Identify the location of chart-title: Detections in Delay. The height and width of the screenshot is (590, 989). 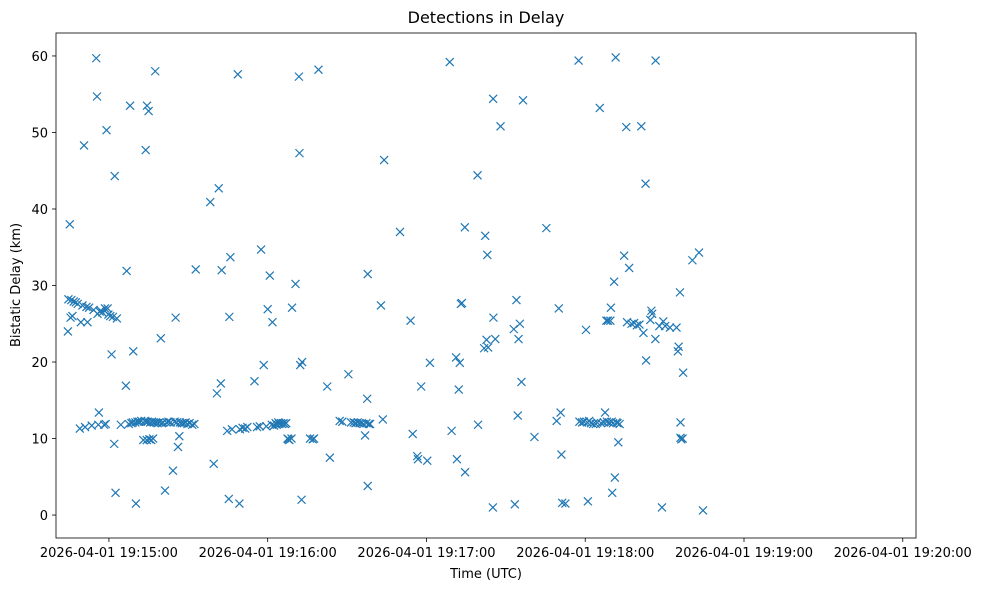
(486, 17).